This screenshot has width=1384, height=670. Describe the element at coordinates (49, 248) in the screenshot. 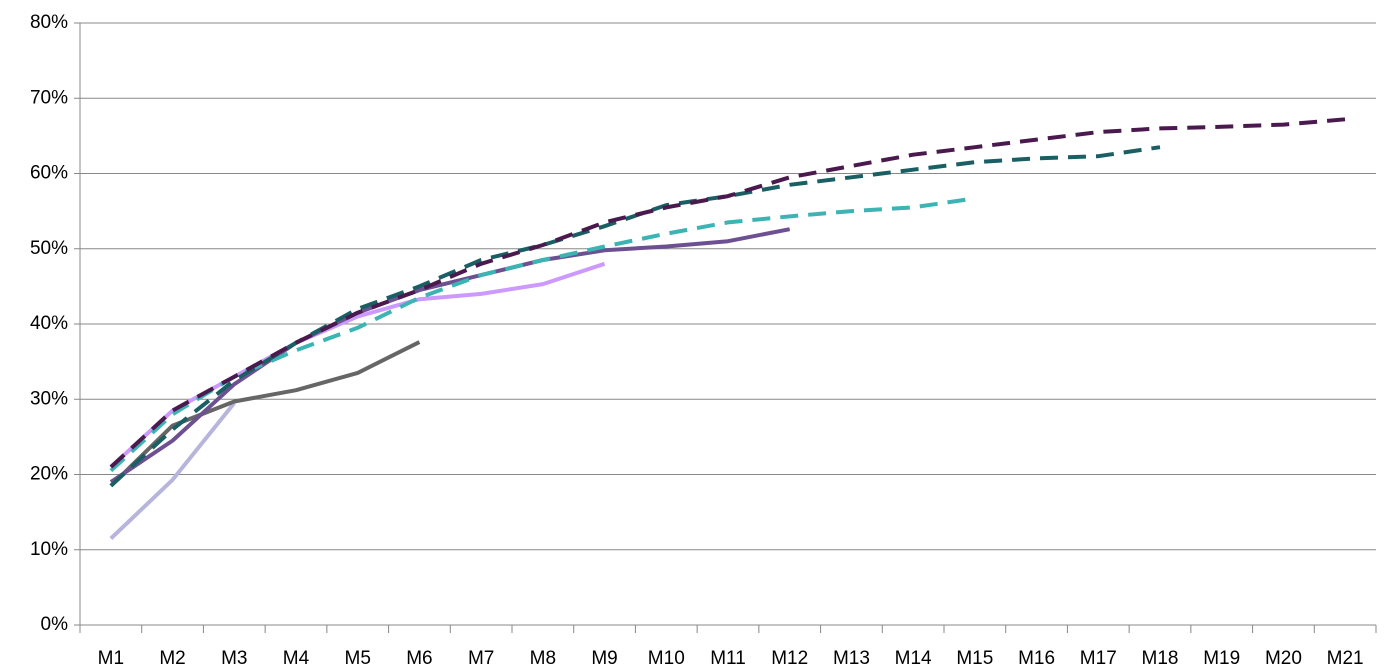

I see `y-tick-label: 50%` at that location.